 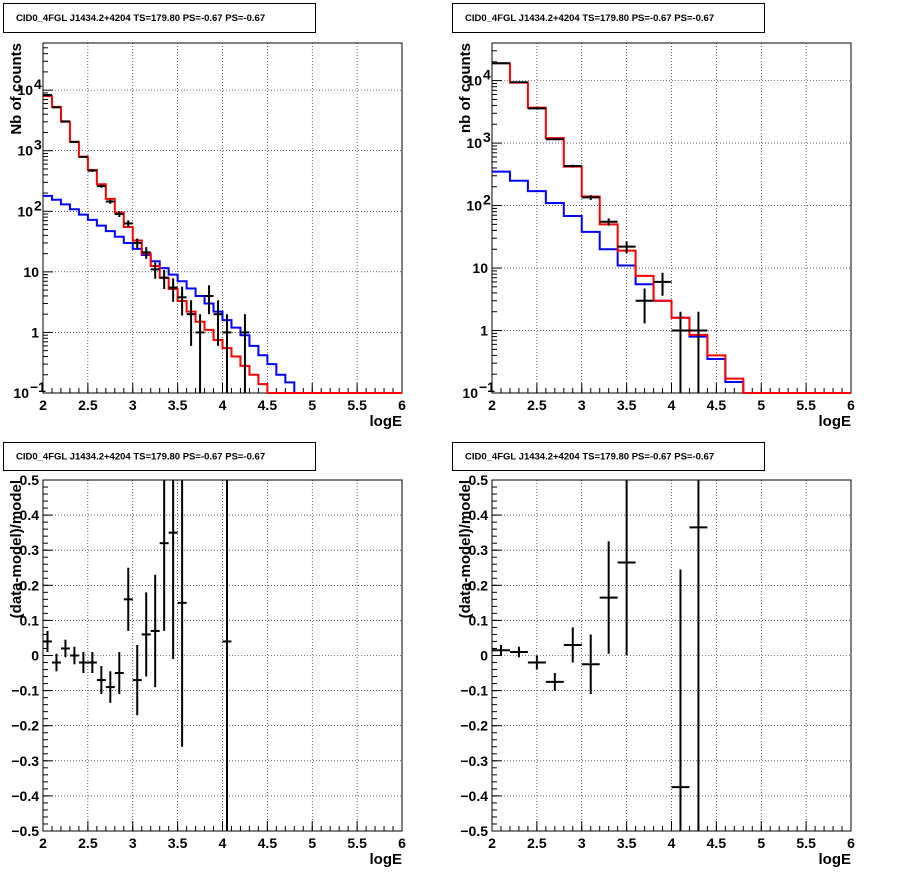 I want to click on source-model-histogram, so click(x=222, y=294).